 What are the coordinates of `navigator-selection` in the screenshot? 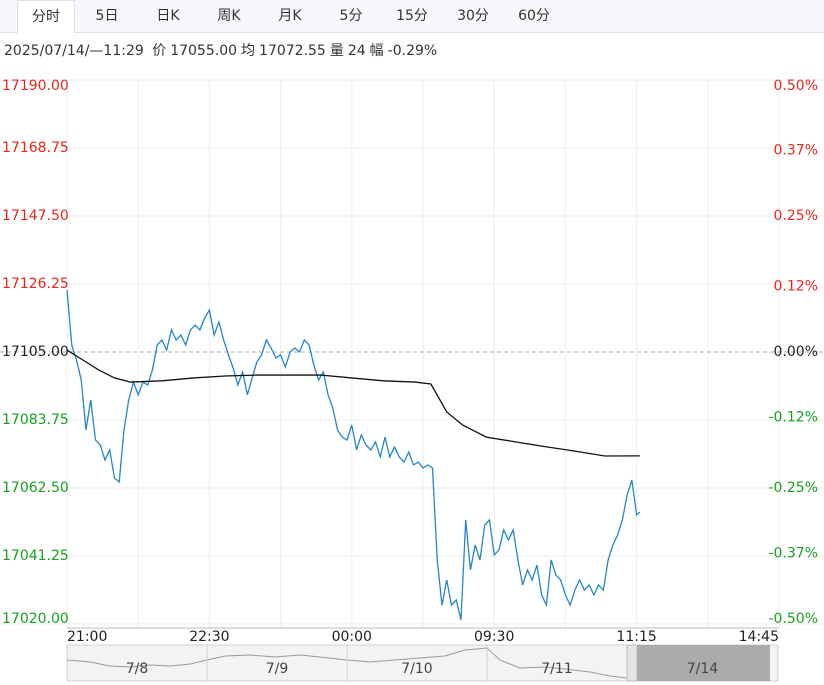 It's located at (703, 663).